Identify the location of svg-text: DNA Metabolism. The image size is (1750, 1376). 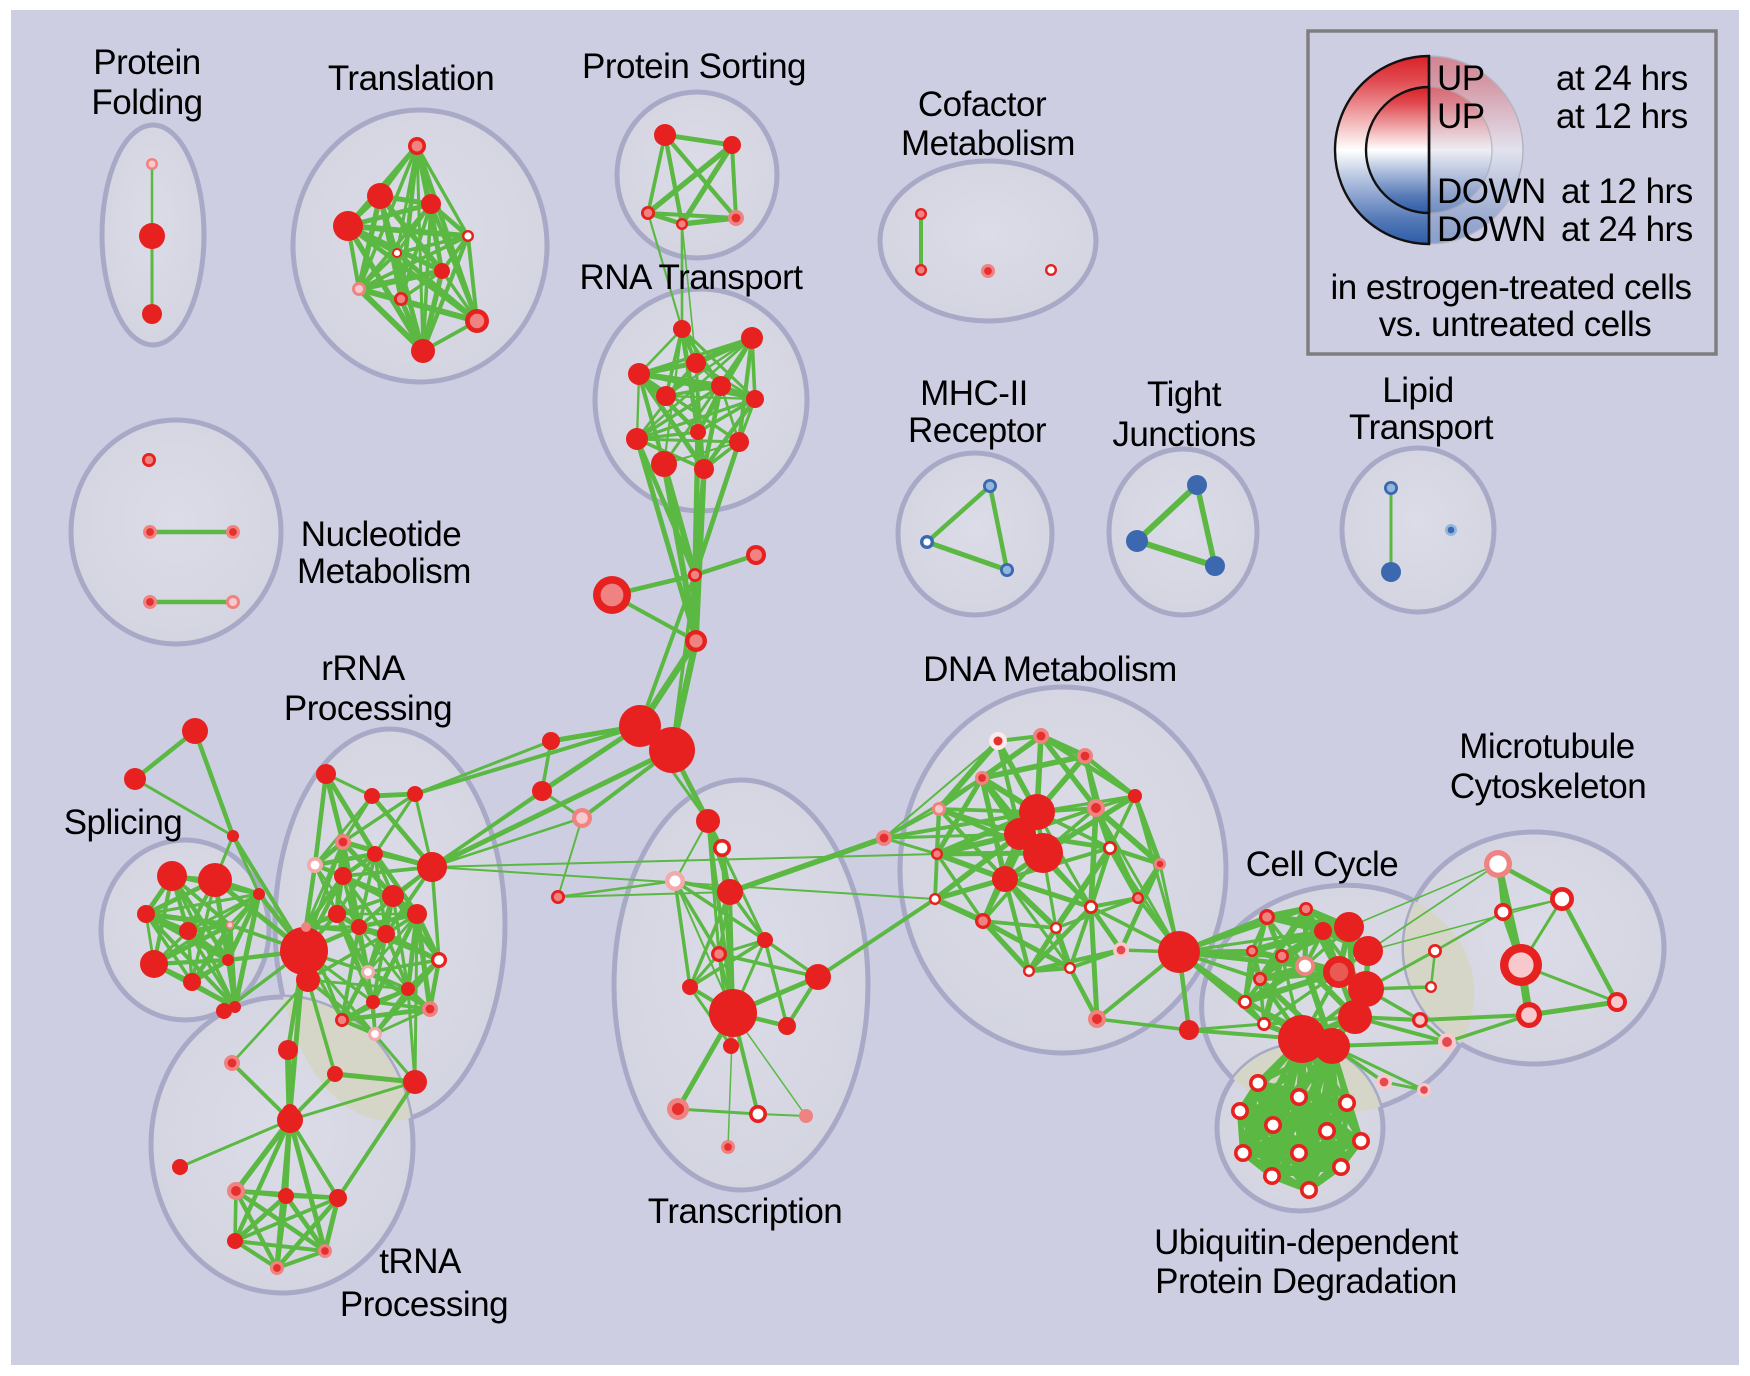
(1050, 669).